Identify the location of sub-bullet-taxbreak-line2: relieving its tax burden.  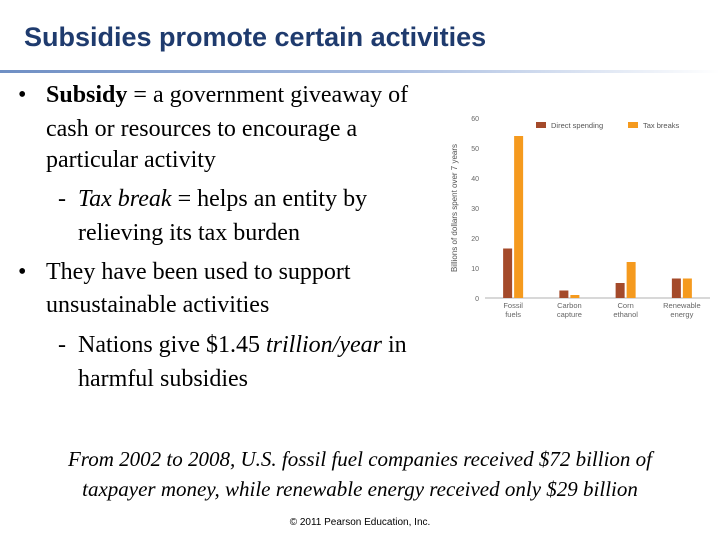
(189, 233).